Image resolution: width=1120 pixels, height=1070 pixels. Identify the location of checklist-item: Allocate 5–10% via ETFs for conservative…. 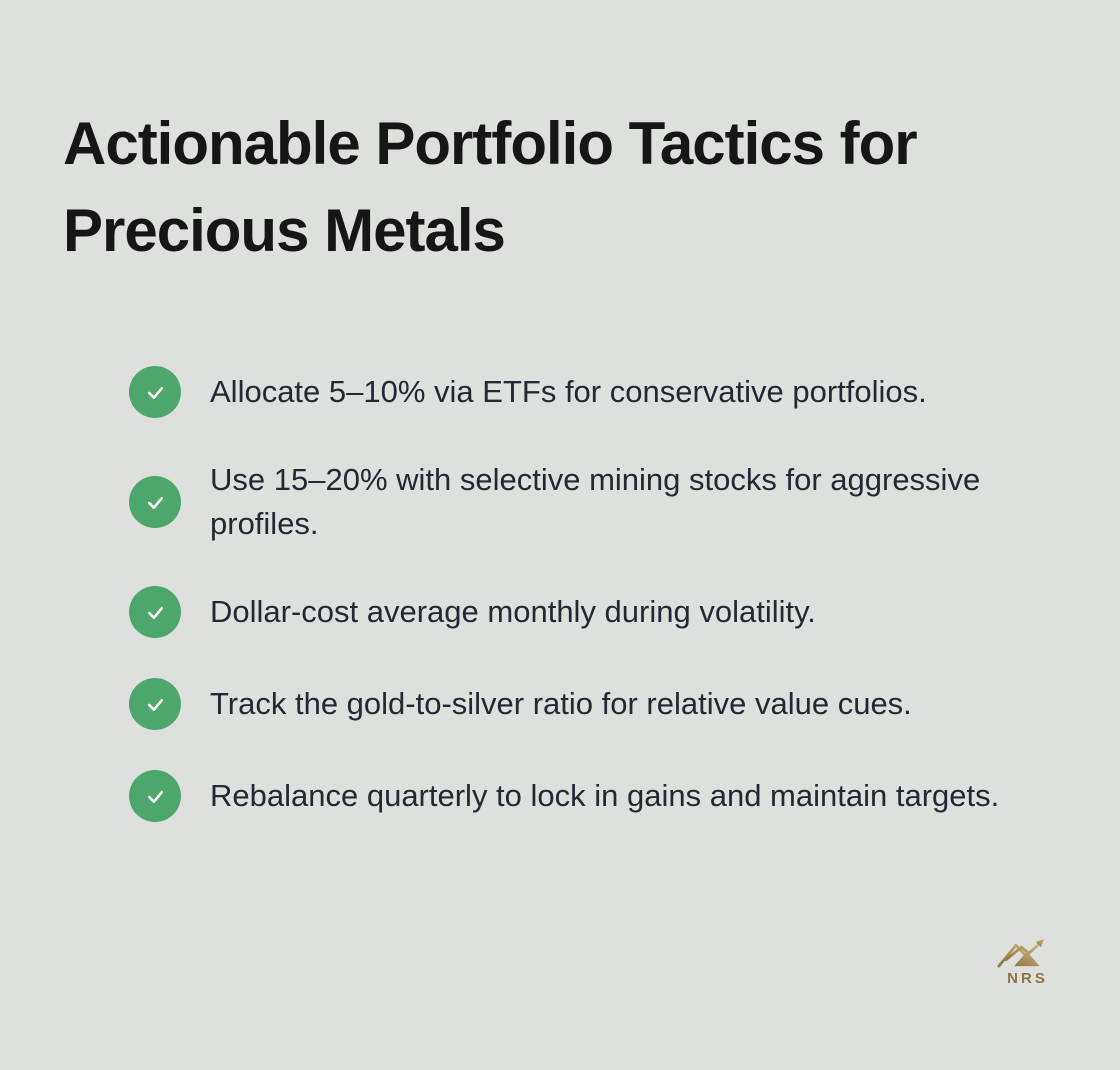
(609, 392).